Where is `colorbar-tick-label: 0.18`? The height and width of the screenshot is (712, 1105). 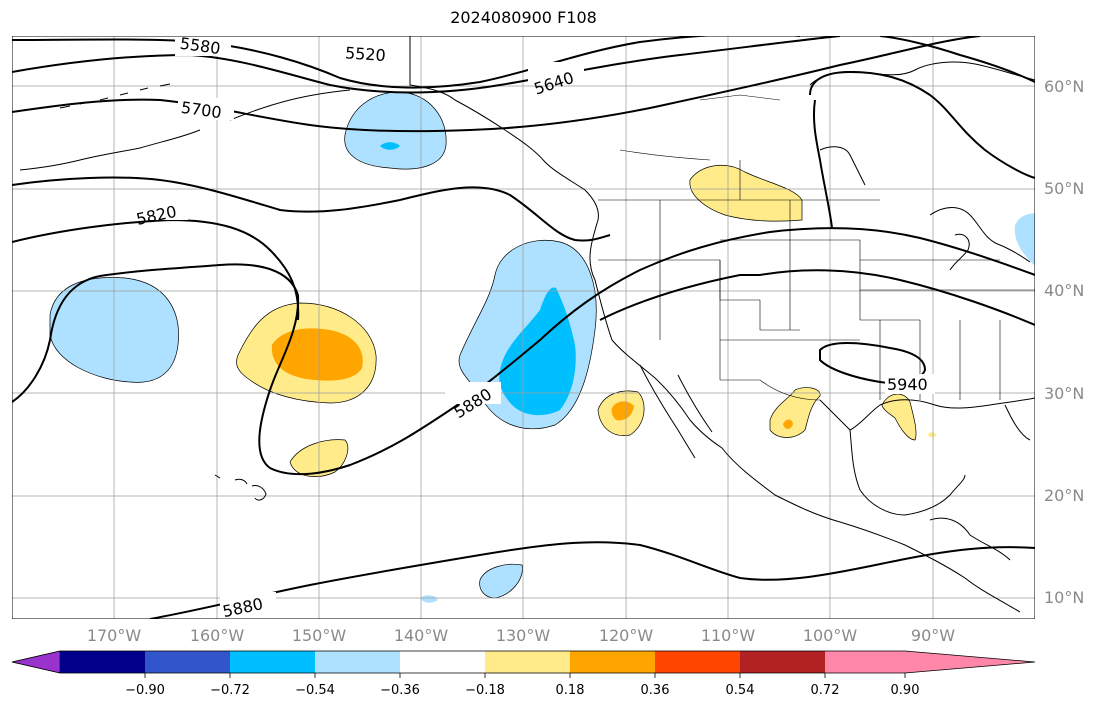 colorbar-tick-label: 0.18 is located at coordinates (570, 690).